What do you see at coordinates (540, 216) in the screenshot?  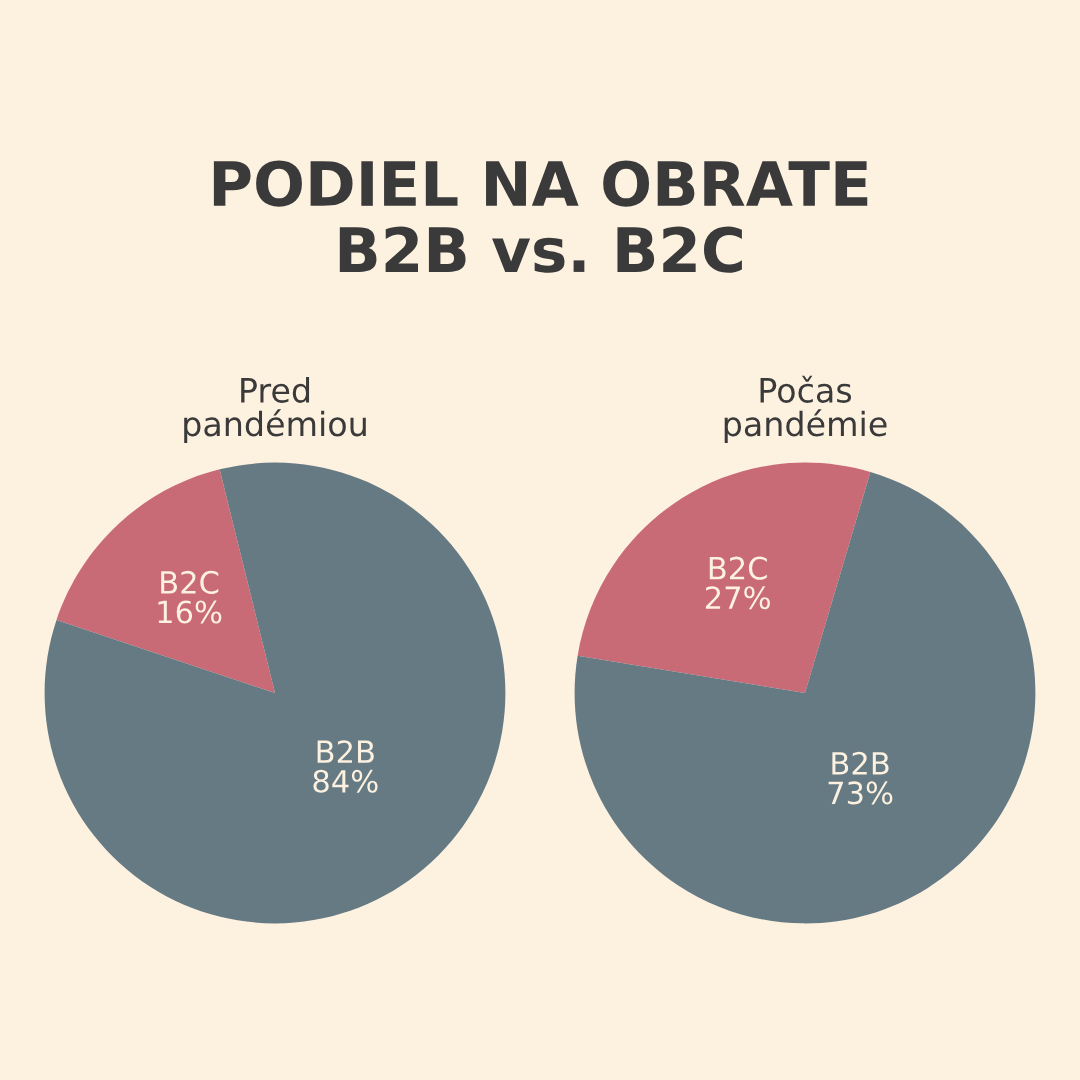 I see `chart-title: PODIEL NA OBRATE B2B vs. B2C` at bounding box center [540, 216].